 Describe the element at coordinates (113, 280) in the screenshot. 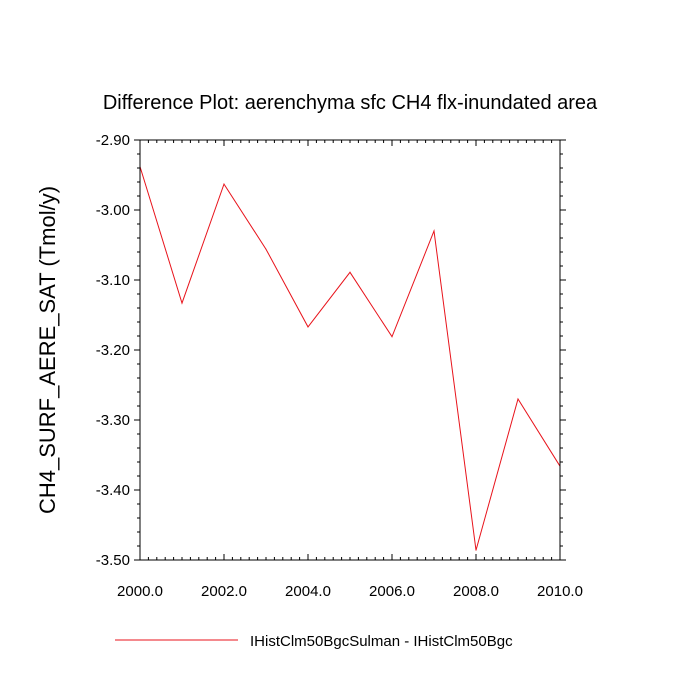

I see `y-tick-label: -3.10` at that location.